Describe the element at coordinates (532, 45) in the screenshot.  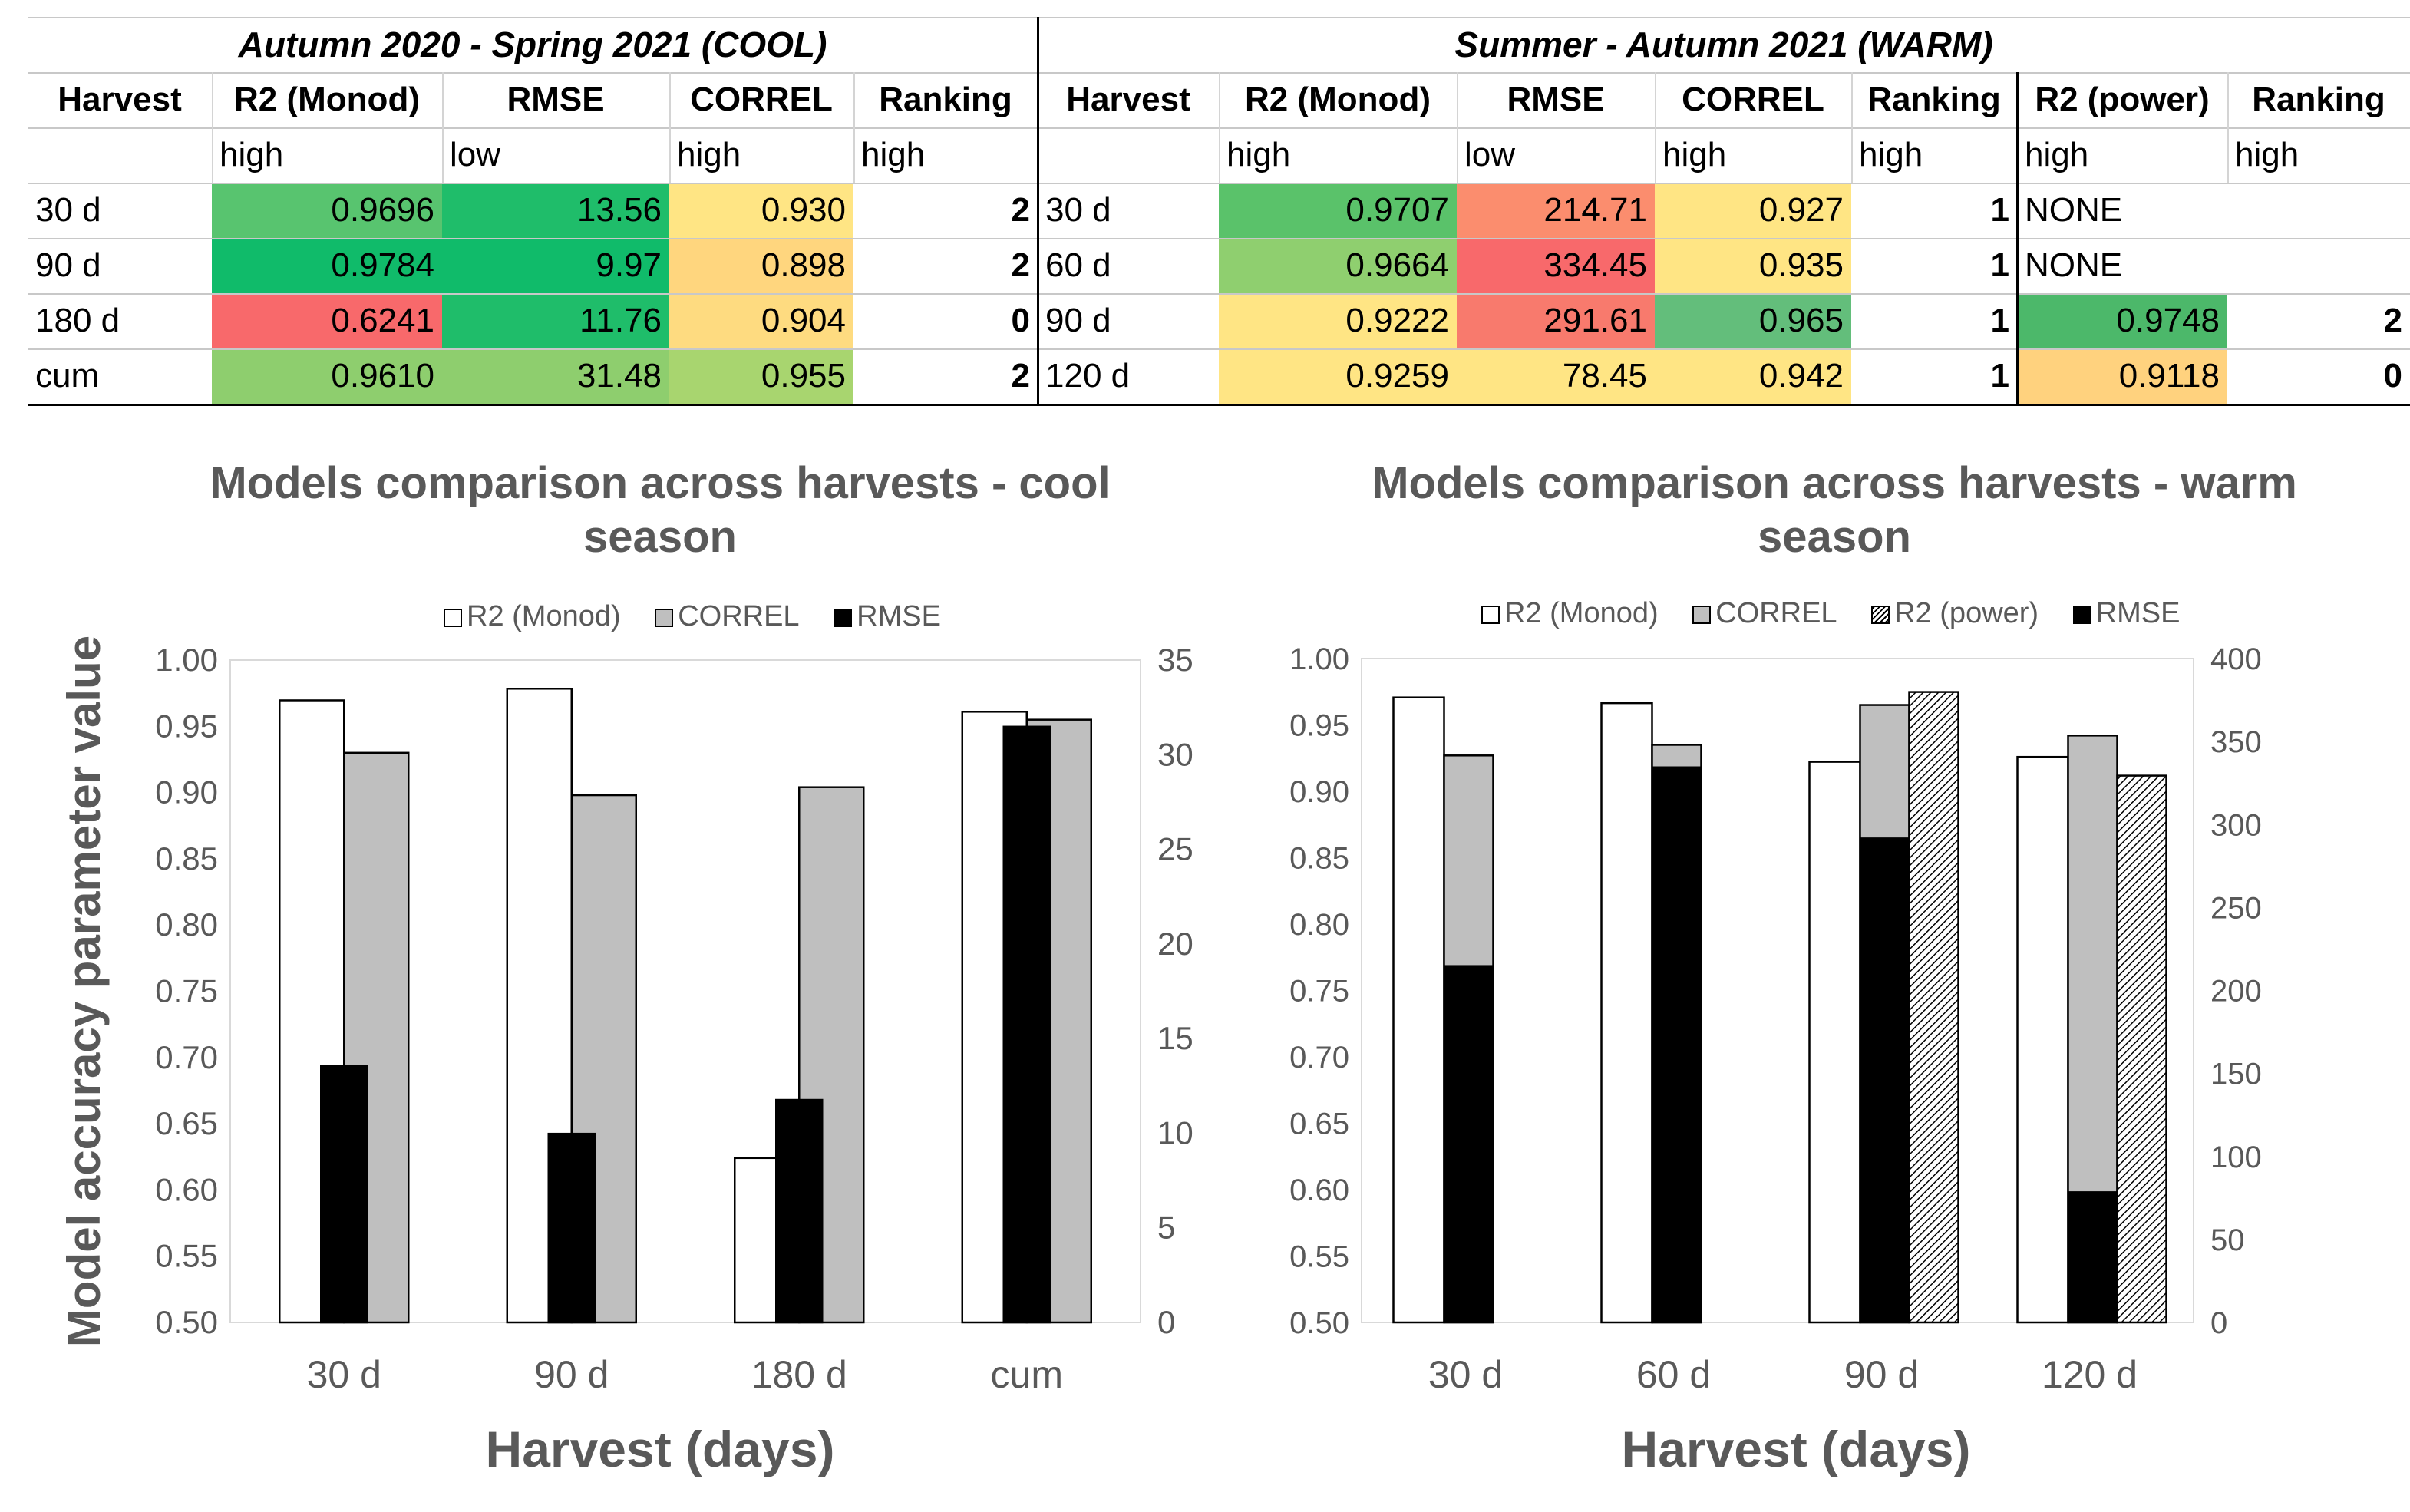
I see `cool-season-title: Autumn 2020 - Spring 2021 (COOL)` at that location.